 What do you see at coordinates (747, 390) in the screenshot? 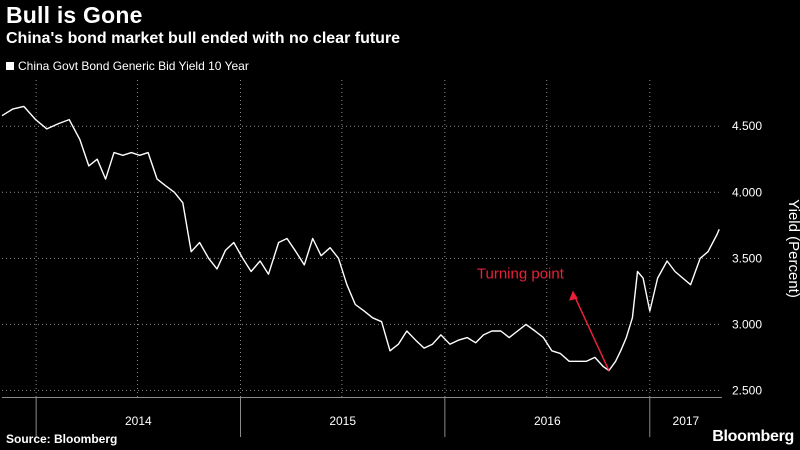
I see `y-tick-label: 2.500` at bounding box center [747, 390].